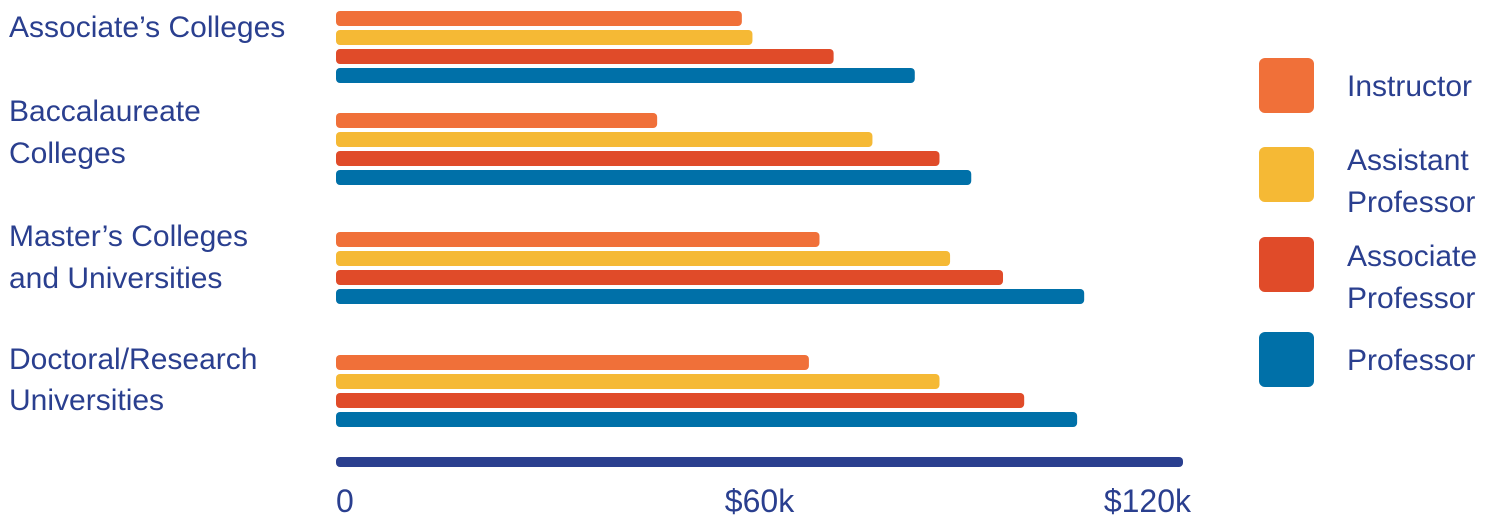  I want to click on category-label-line: and Universities, so click(115, 278).